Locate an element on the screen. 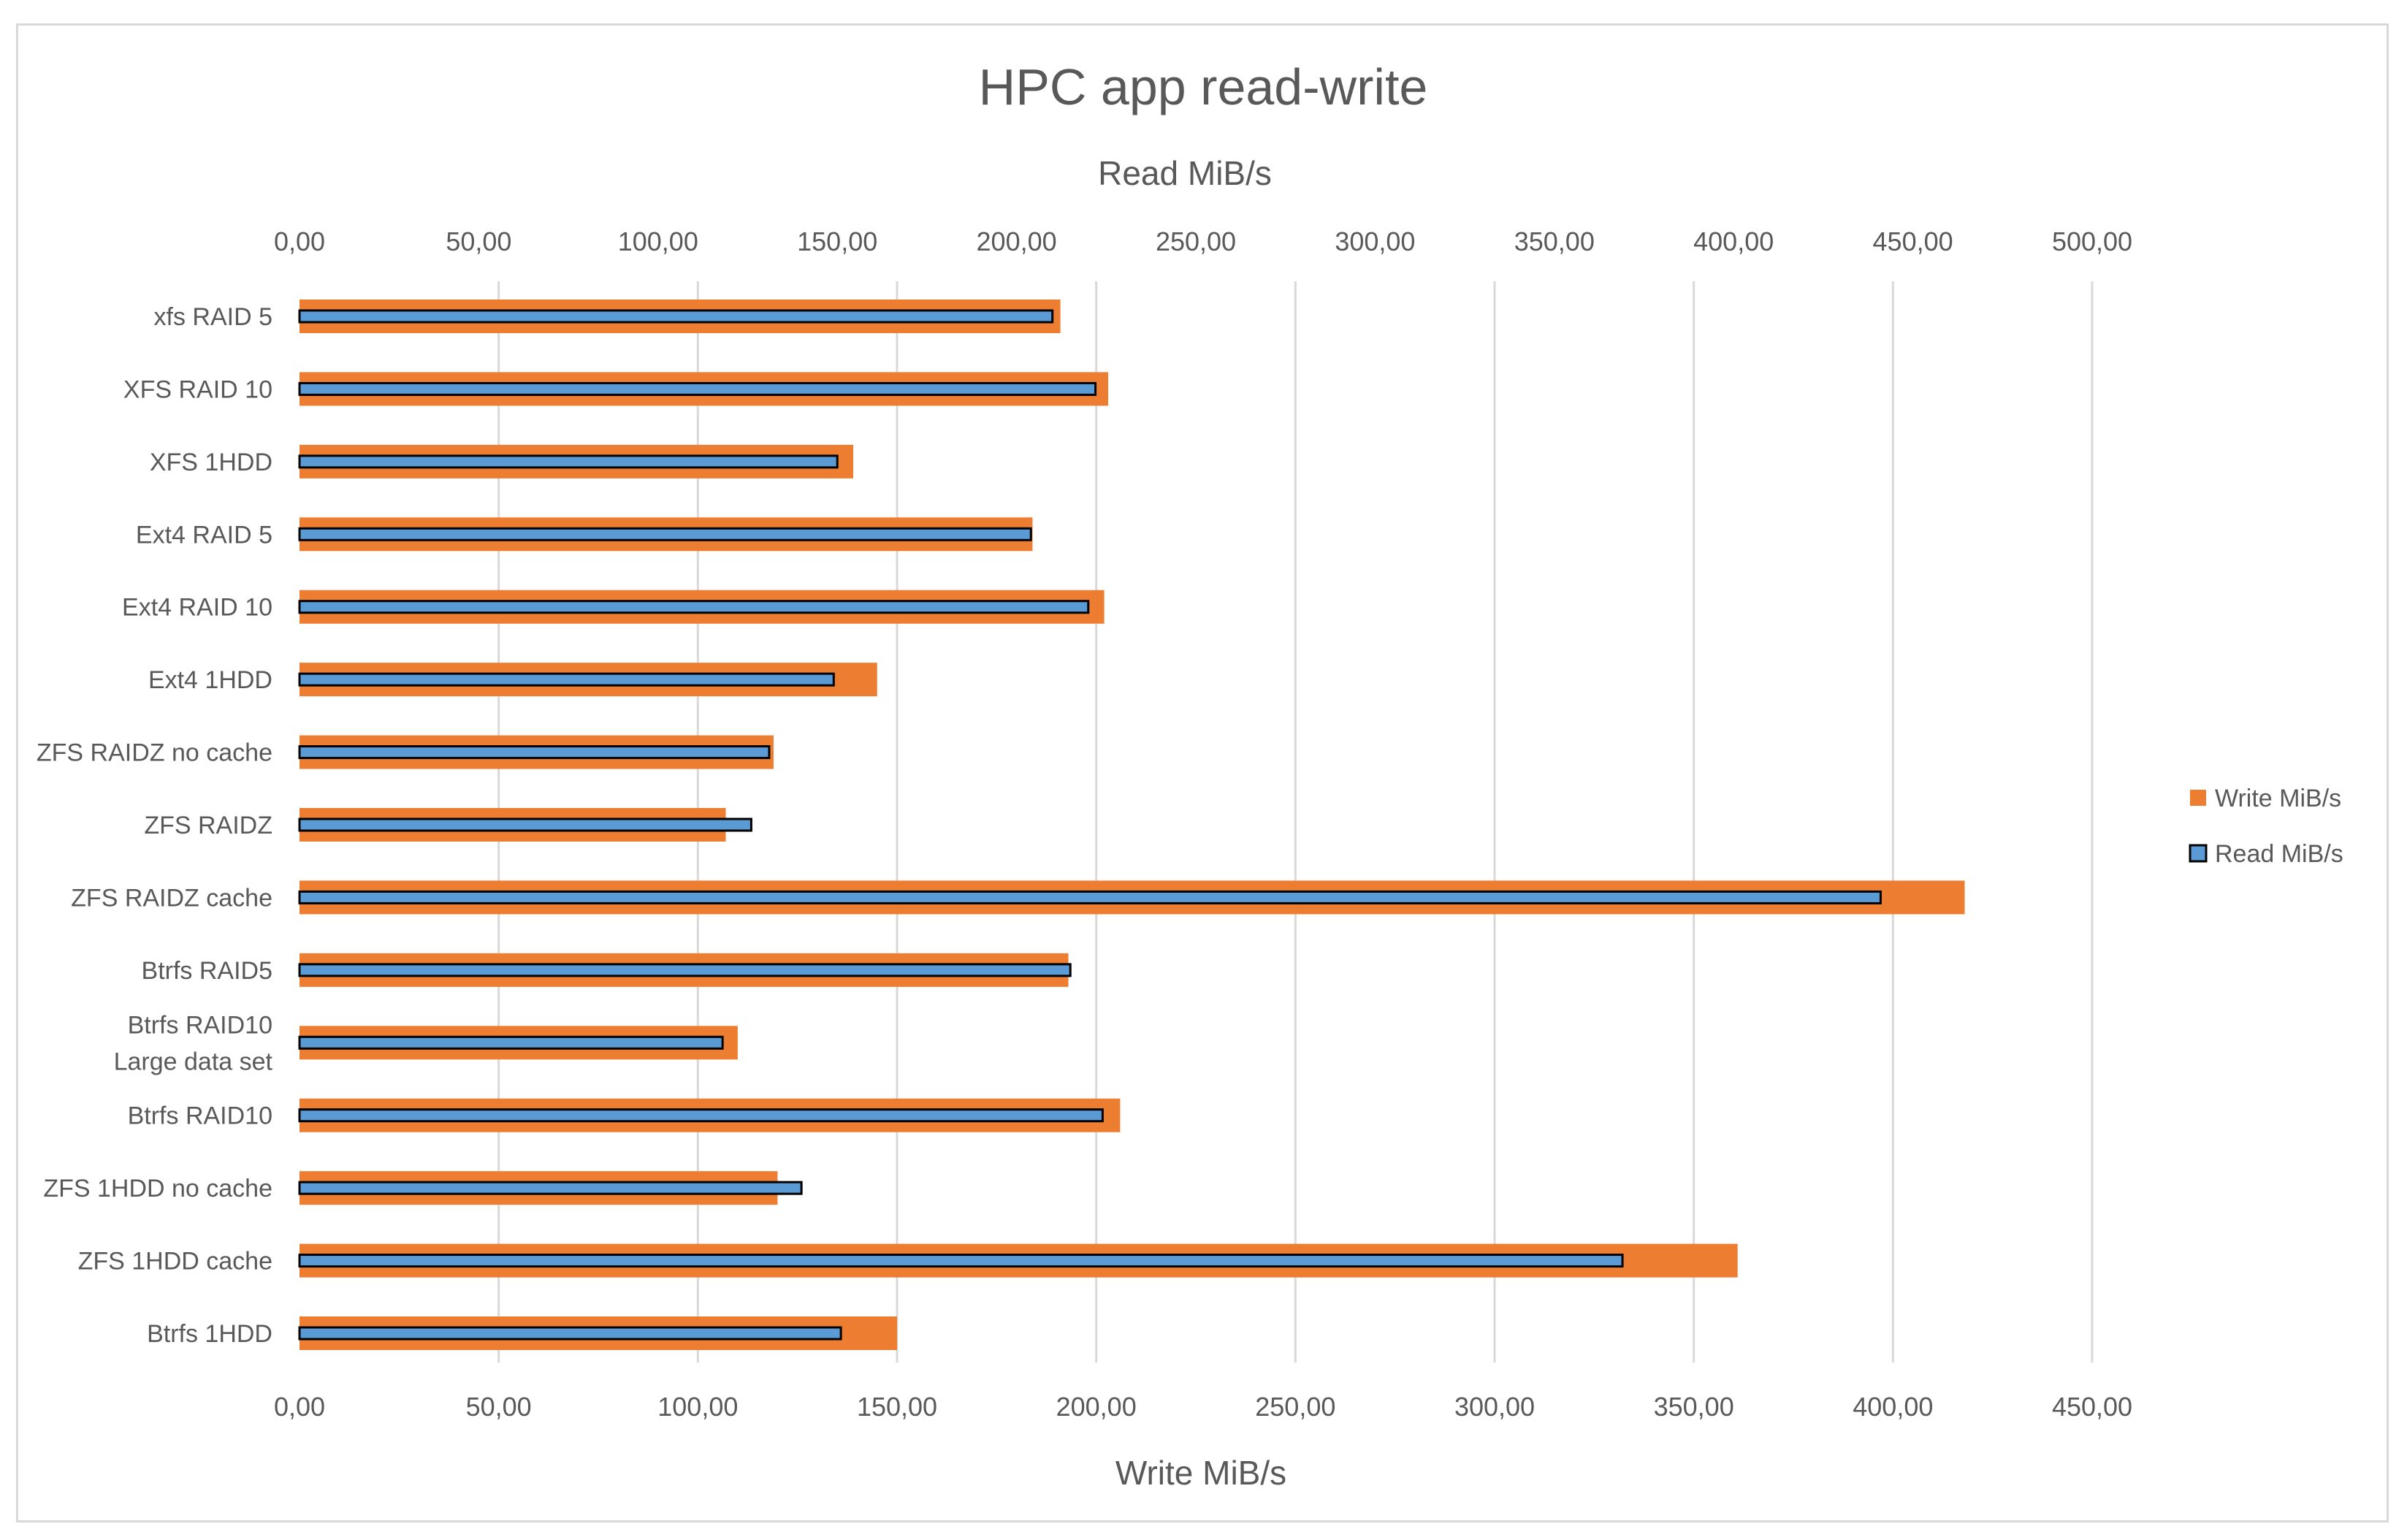 The image size is (2407, 1540). top-tick-label: 350,00 is located at coordinates (1554, 241).